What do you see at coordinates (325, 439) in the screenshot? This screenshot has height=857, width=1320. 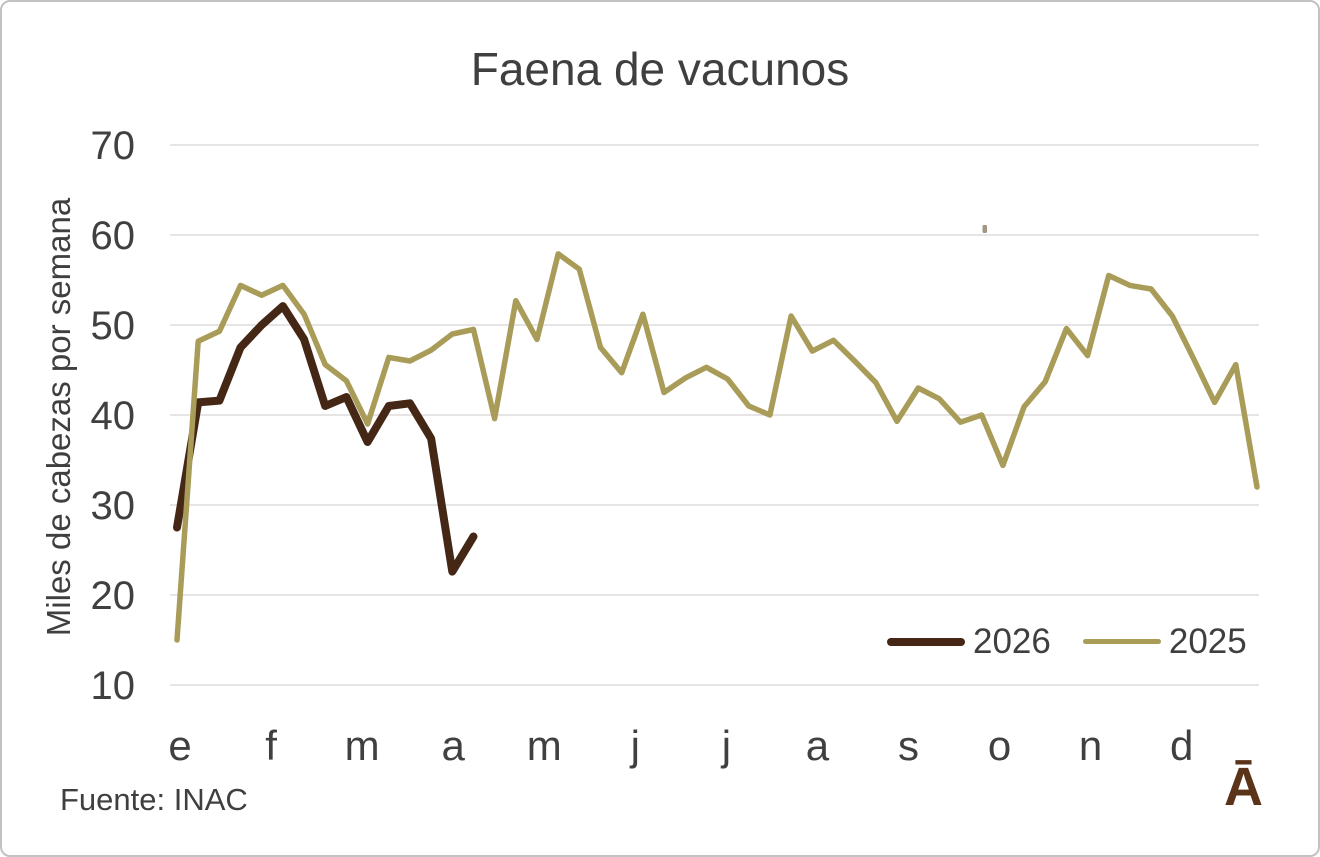 I see `series-line-2026` at bounding box center [325, 439].